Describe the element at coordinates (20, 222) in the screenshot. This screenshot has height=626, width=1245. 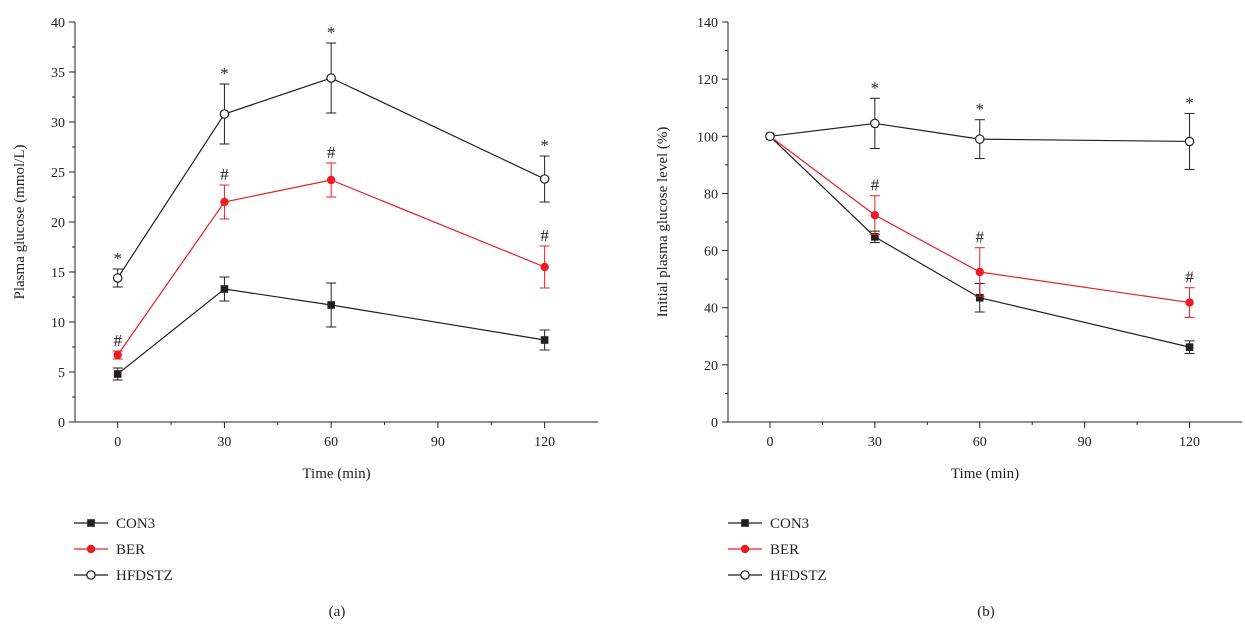
I see `y-axis-title: Plasma glucose (mmol/L)` at that location.